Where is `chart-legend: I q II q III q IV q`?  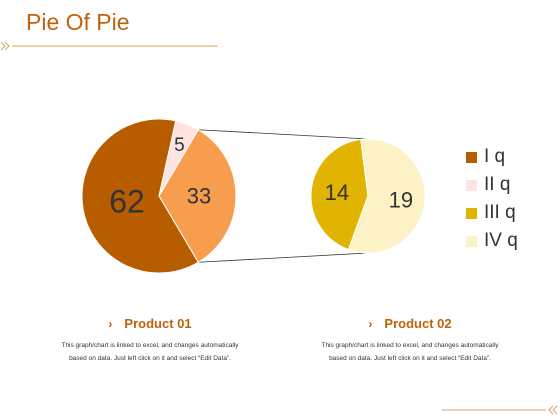
chart-legend: I q II q III q IV q is located at coordinates (492, 199).